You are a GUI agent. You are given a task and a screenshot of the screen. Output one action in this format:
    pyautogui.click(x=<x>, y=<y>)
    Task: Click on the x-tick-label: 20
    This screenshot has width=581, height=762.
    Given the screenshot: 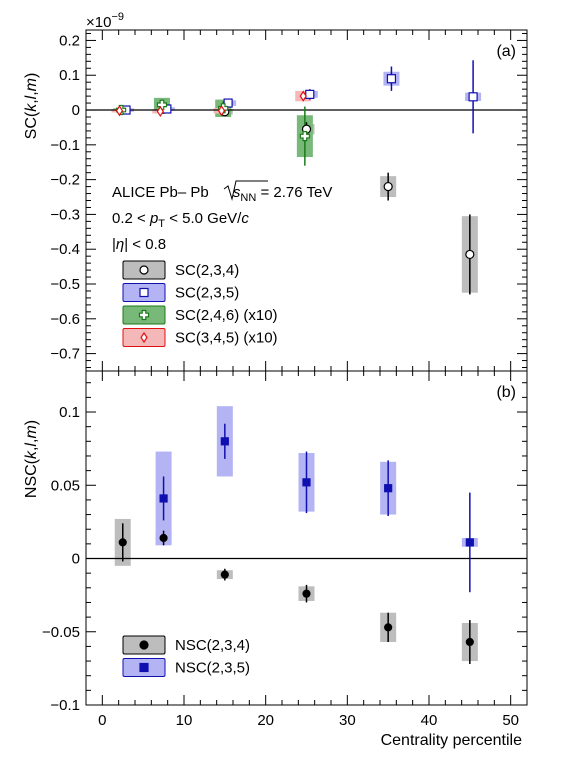 What is the action you would take?
    pyautogui.click(x=265, y=720)
    